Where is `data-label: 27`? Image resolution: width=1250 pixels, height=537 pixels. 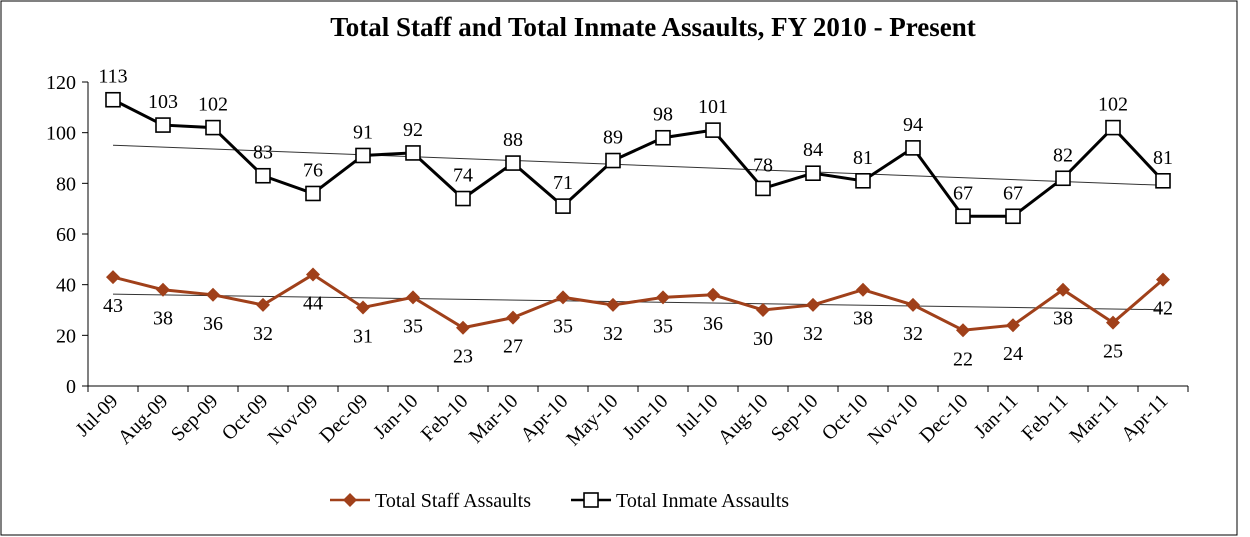 data-label: 27 is located at coordinates (513, 347).